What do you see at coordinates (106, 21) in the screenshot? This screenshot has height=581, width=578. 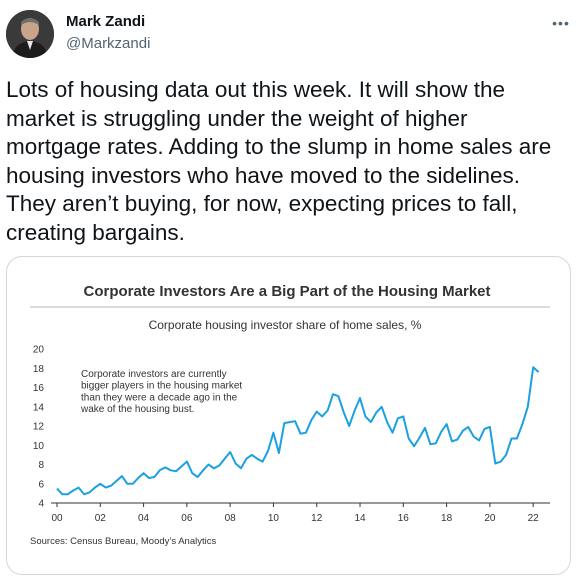 I see `author-name: Mark Zandi` at bounding box center [106, 21].